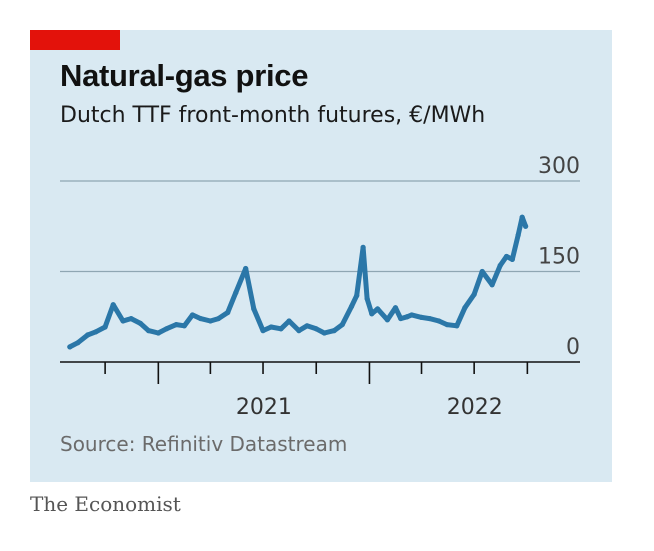 The height and width of the screenshot is (551, 654). I want to click on y-tick-label-150: 150, so click(559, 257).